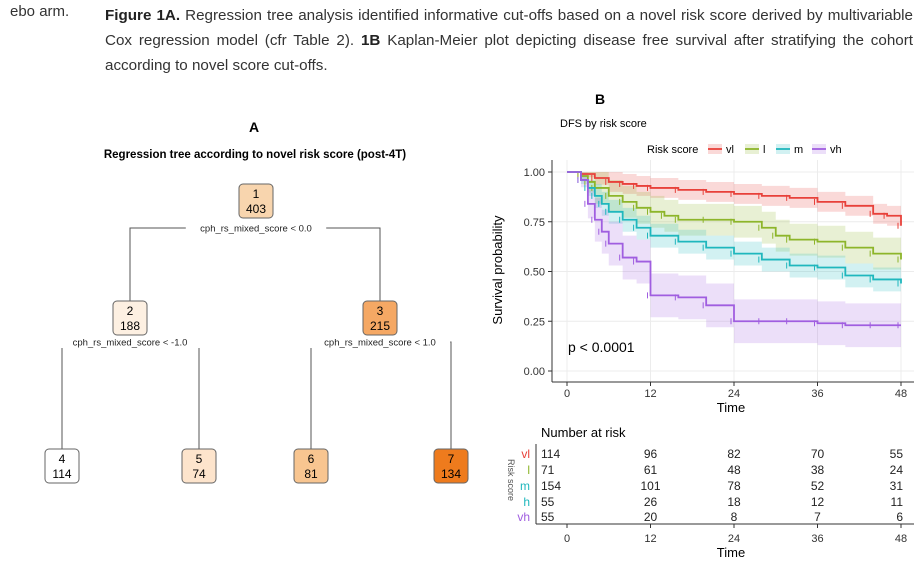  What do you see at coordinates (256, 194) in the screenshot?
I see `tree-node-id: 1` at bounding box center [256, 194].